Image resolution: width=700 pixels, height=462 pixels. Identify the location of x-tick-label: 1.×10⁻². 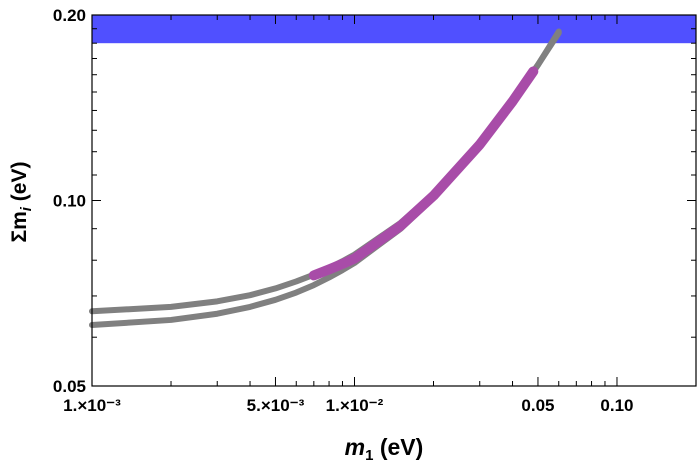
(355, 405).